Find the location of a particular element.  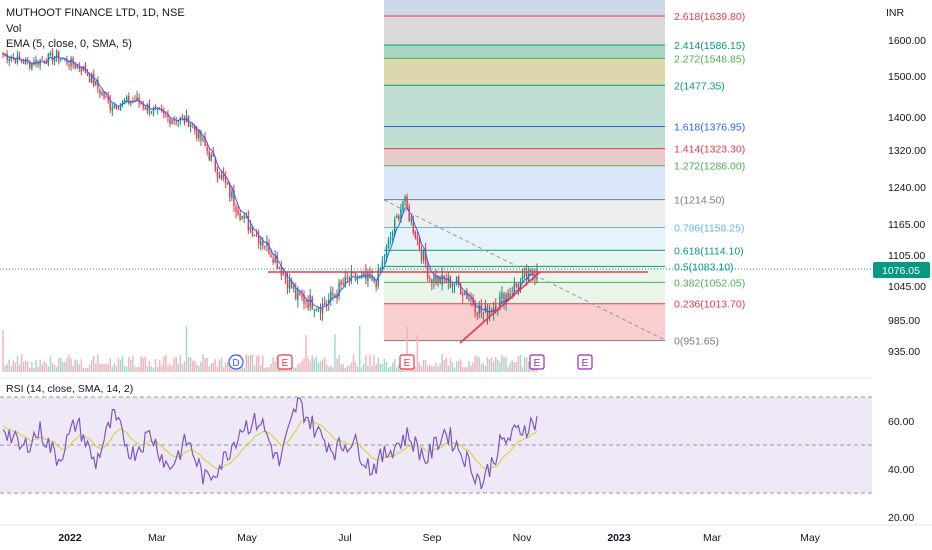

price-tick-label: 1600.00 is located at coordinates (907, 41).